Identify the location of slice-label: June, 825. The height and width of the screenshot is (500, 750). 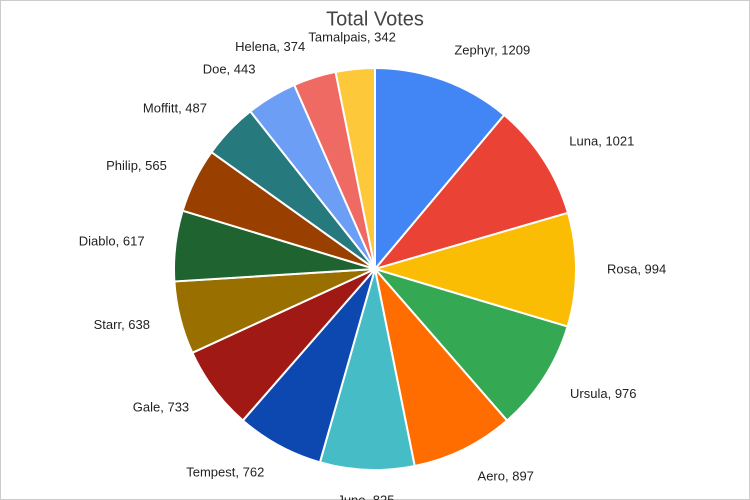
(365, 496).